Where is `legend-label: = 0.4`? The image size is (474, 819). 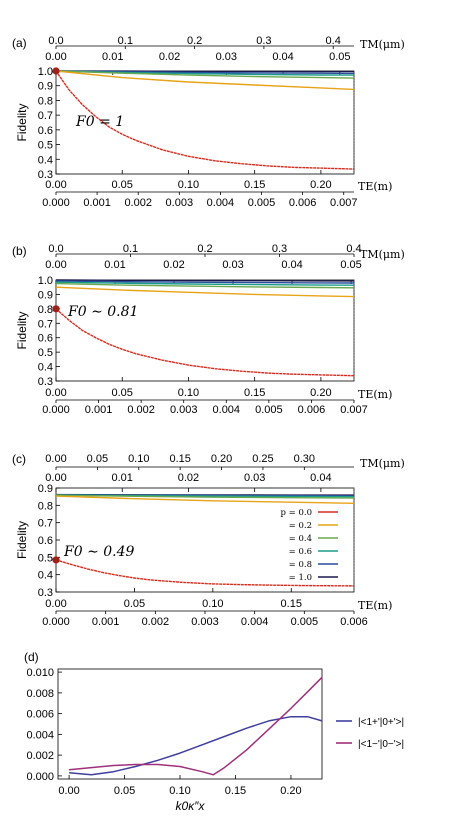
legend-label: = 0.4 is located at coordinates (300, 539).